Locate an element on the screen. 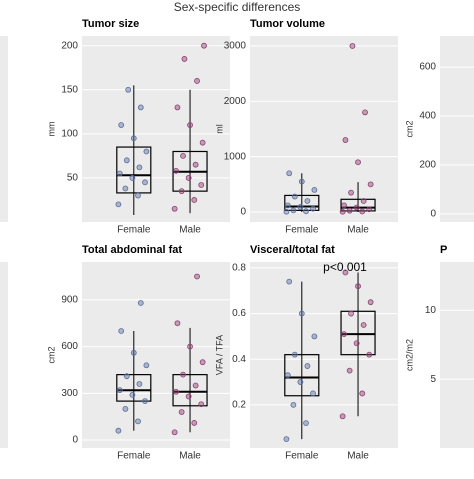 This screenshot has width=474, height=479. y-tick-label: 900 is located at coordinates (69, 299).